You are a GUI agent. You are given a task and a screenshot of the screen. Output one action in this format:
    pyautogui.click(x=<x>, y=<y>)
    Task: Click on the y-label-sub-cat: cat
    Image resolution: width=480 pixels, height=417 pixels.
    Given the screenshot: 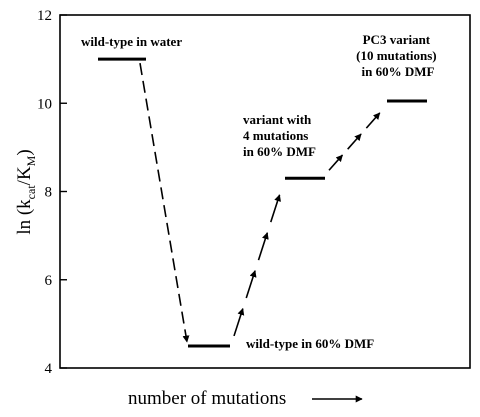 What is the action you would take?
    pyautogui.click(x=31, y=192)
    